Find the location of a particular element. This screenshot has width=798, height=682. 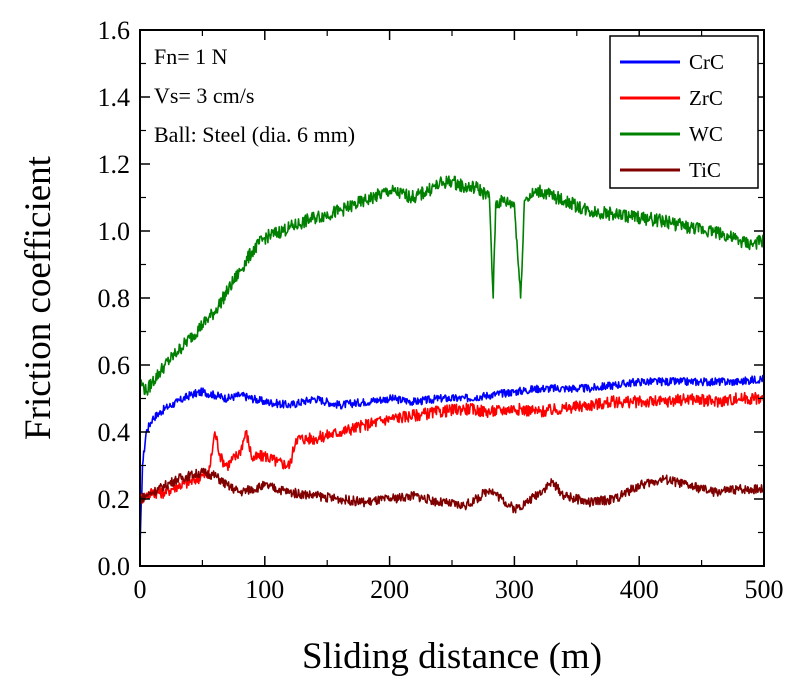

y-tick-label: 1.6 is located at coordinates (114, 30).